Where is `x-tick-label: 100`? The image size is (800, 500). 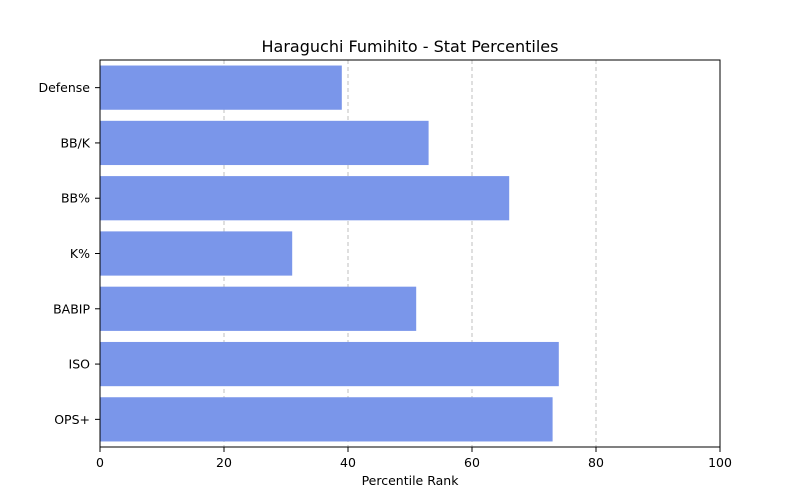 x-tick-label: 100 is located at coordinates (720, 462).